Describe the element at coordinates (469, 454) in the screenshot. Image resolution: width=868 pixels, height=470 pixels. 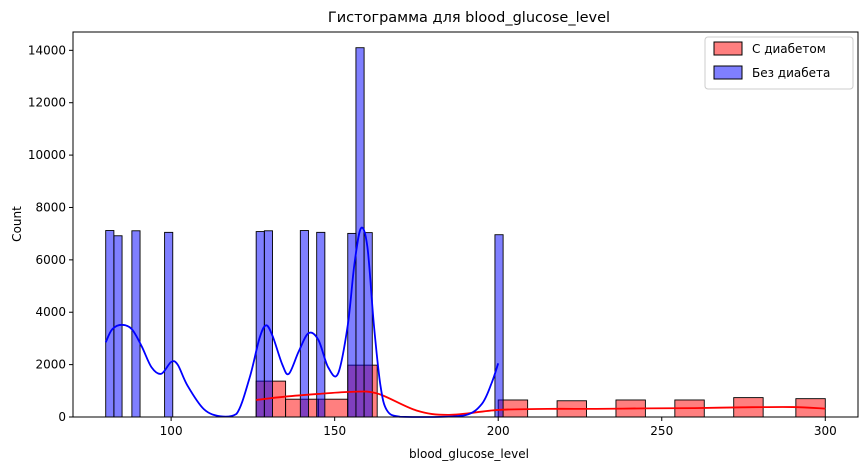
I see `x-axis-title: blood_glucose_level` at that location.